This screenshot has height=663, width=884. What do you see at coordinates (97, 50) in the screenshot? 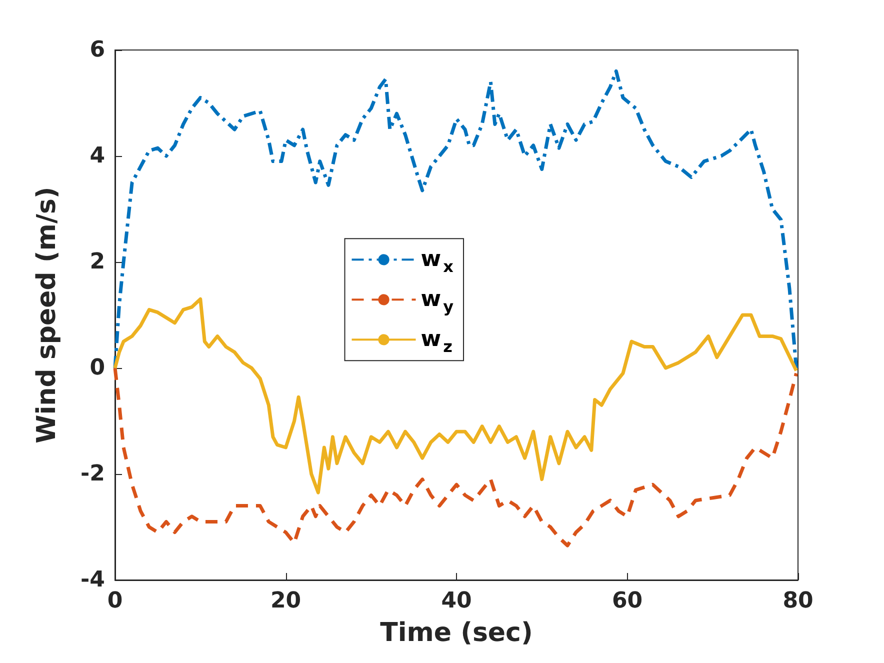
I see `y-tick-label: 6` at bounding box center [97, 50].